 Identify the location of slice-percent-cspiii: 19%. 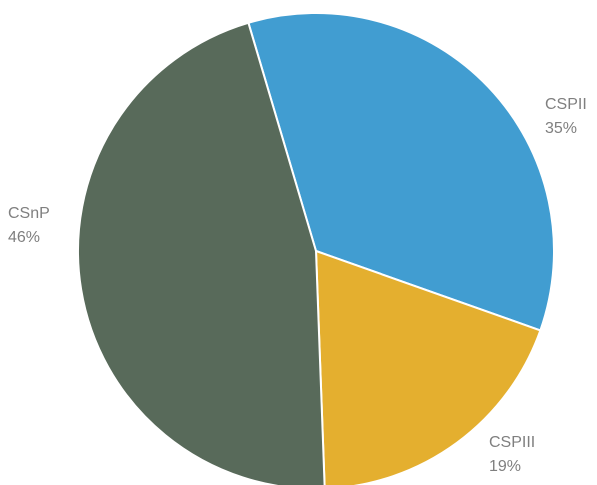
(505, 466).